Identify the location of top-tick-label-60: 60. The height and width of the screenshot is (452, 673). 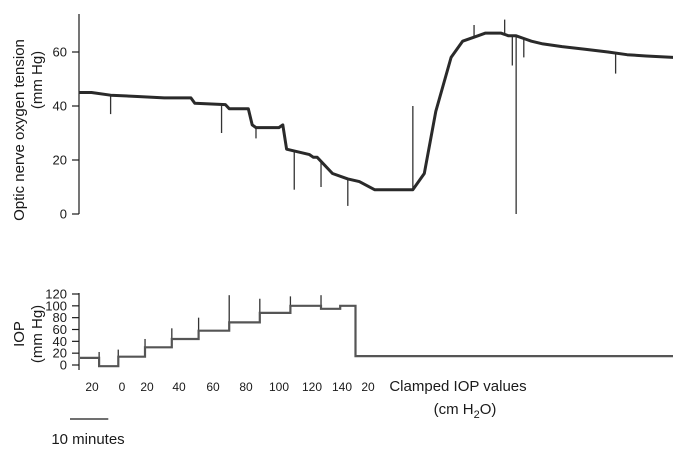
(60, 52).